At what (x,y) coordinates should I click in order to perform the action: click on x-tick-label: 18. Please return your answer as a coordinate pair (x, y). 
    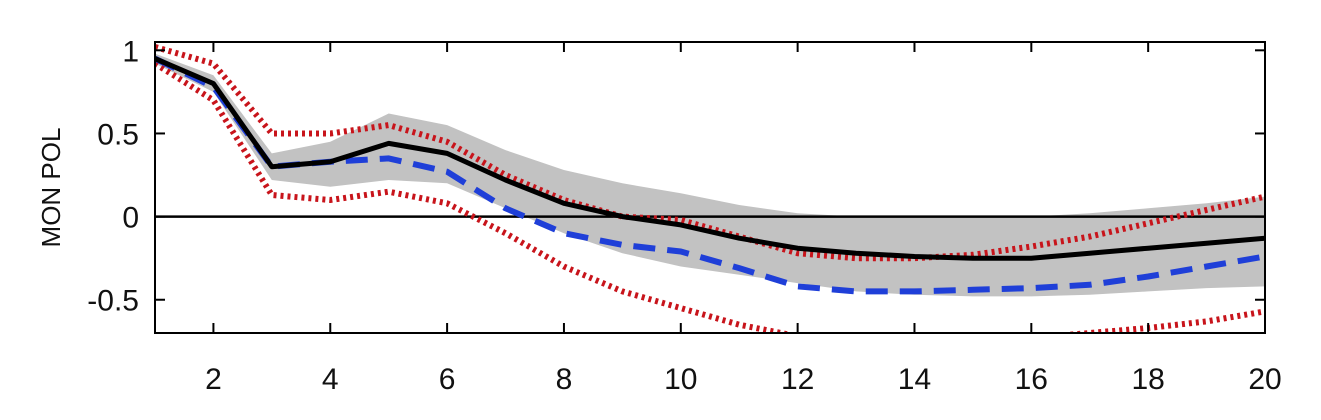
    Looking at the image, I should click on (1147, 379).